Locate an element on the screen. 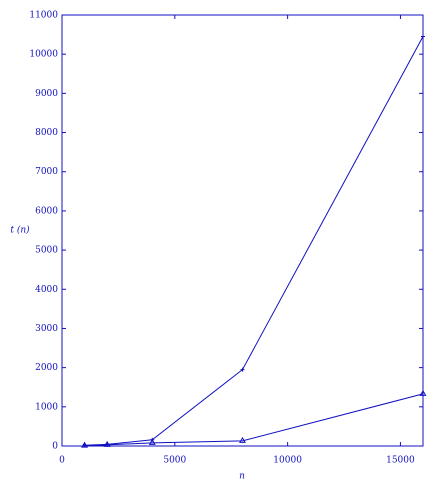 The width and height of the screenshot is (435, 489). y-tick-label: 5000 is located at coordinates (46, 251).